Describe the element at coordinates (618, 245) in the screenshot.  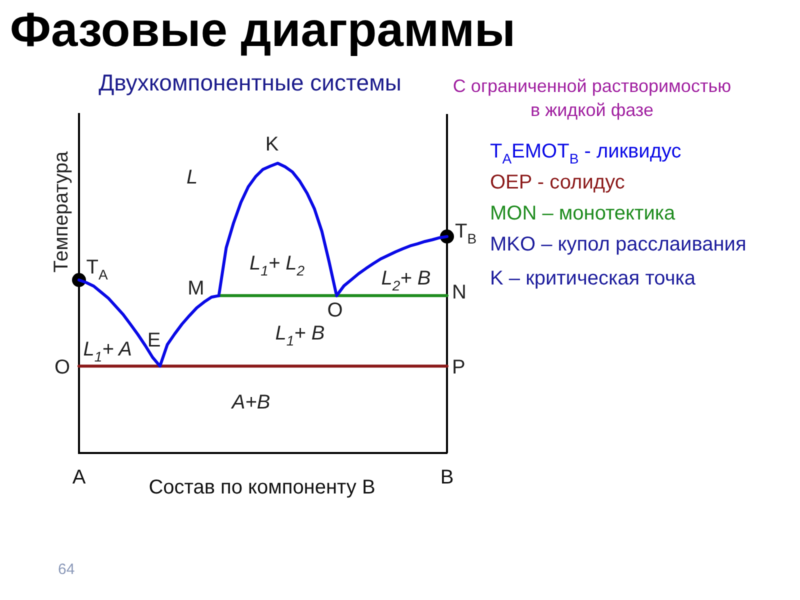
I see `text: MKO – купол расслаивания` at that location.